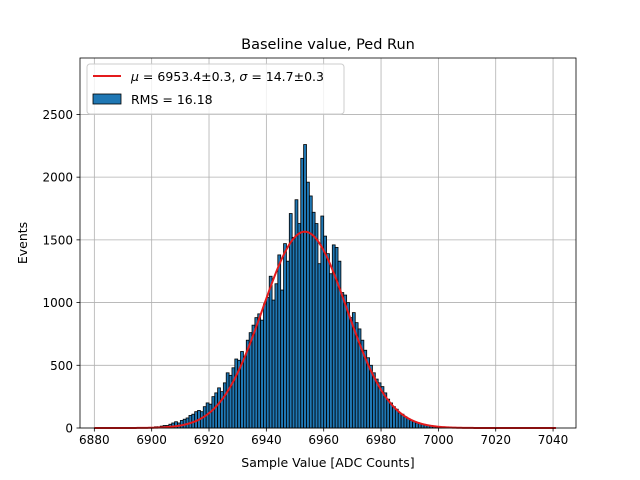 The width and height of the screenshot is (640, 480). Describe the element at coordinates (327, 462) in the screenshot. I see `x-axis-label: Sample Value [ADC Counts]` at that location.